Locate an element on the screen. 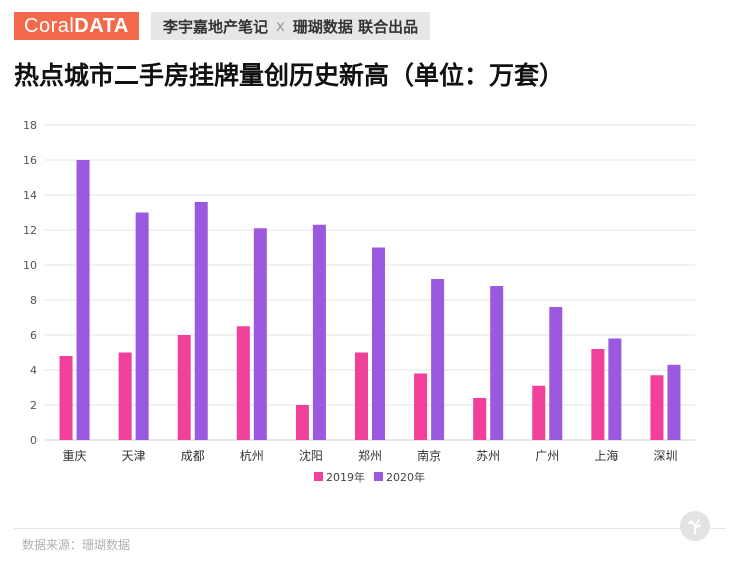 This screenshot has width=740, height=573. coral-glyph is located at coordinates (694, 527).